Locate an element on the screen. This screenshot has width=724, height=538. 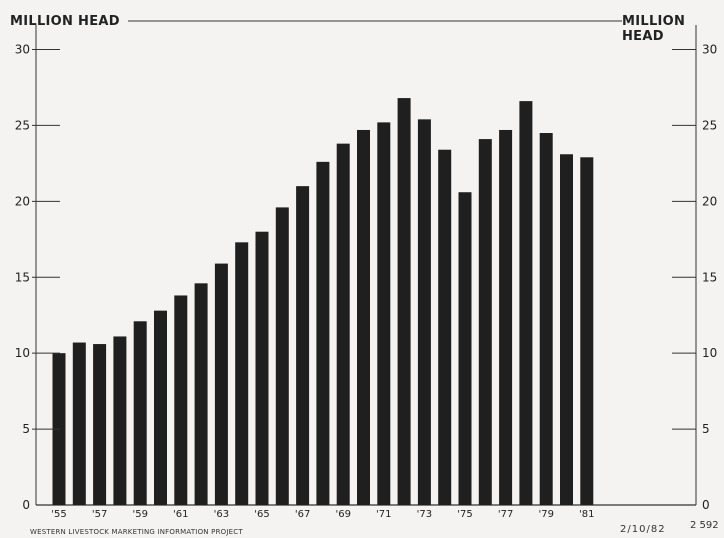
bar-1959 is located at coordinates (140, 413).